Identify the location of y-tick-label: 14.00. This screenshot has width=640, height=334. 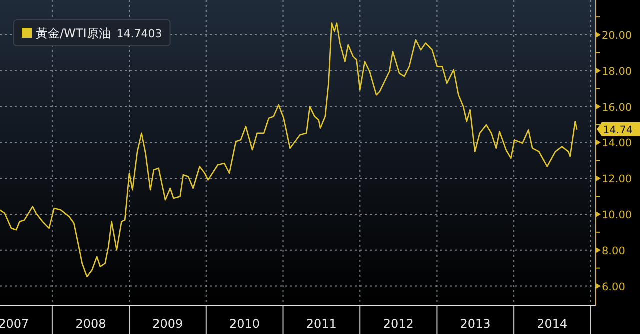
(617, 144).